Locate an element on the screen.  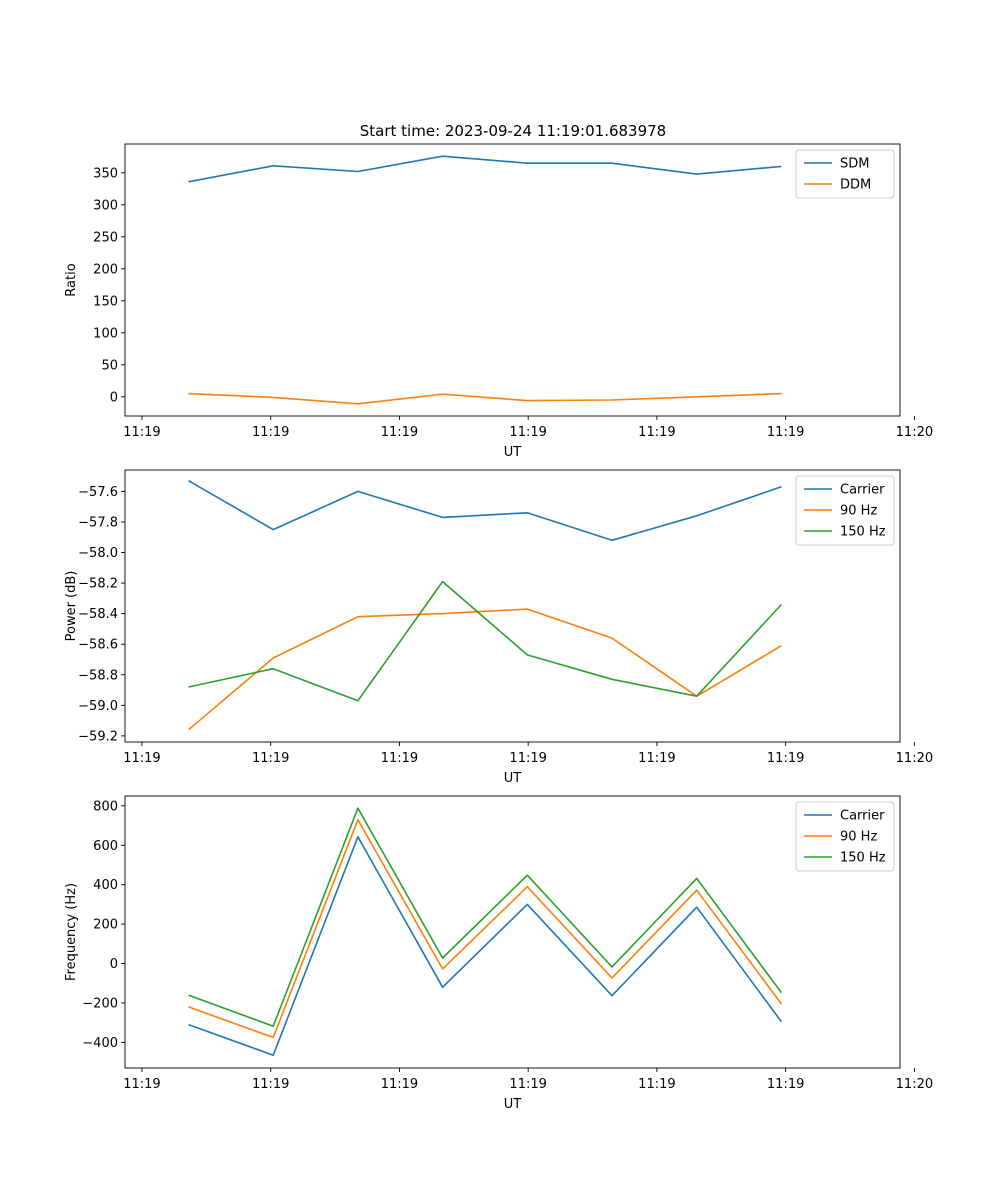
y-tick-label: 350 is located at coordinates (105, 173).